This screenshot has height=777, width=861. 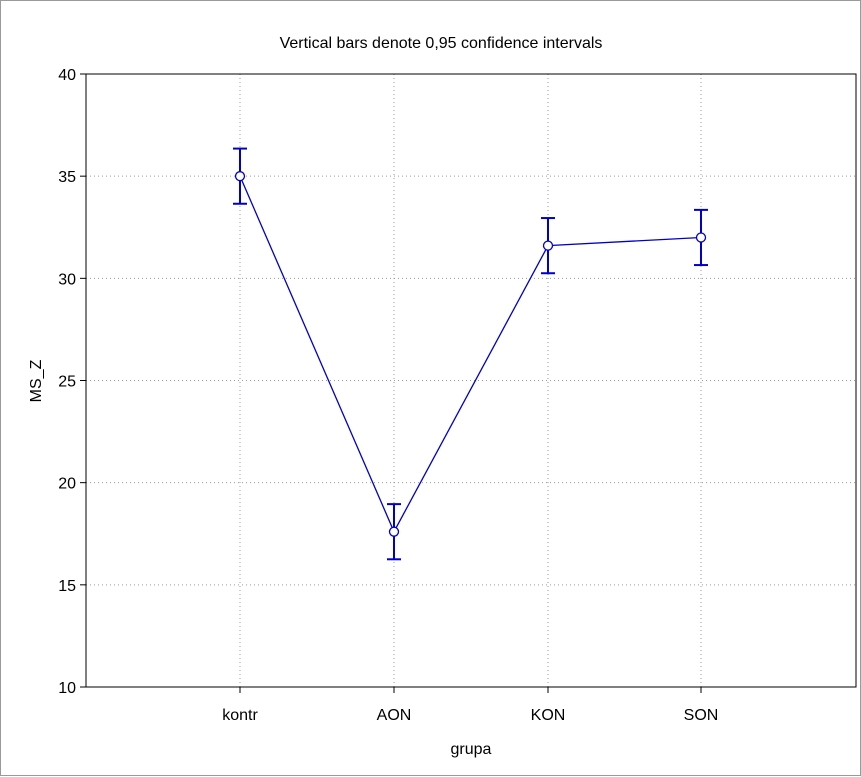 I want to click on x-tick-label: KON, so click(x=548, y=715).